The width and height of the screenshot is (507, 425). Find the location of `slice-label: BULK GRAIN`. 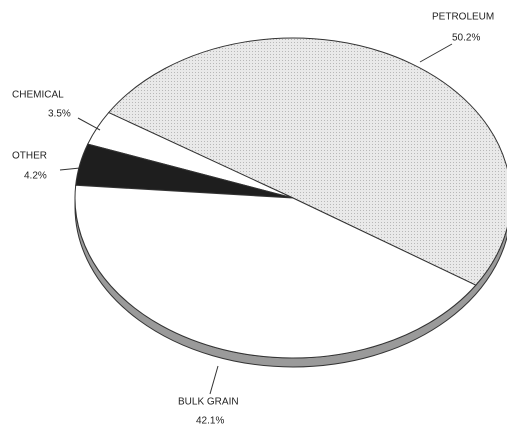

slice-label: BULK GRAIN is located at coordinates (208, 402).